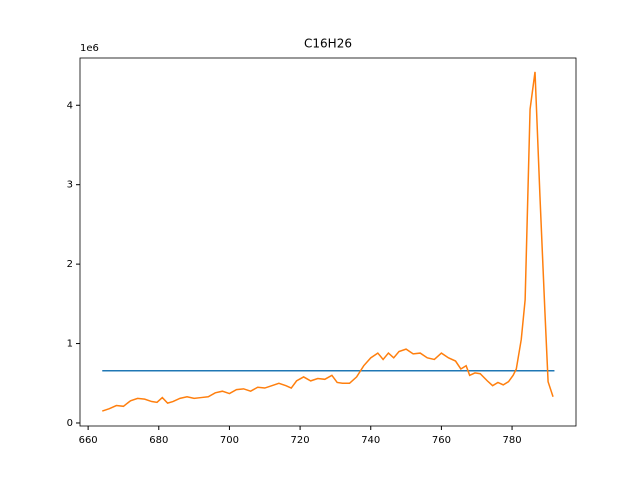 The height and width of the screenshot is (480, 640). Describe the element at coordinates (70, 185) in the screenshot. I see `y-tick-label: 3` at that location.